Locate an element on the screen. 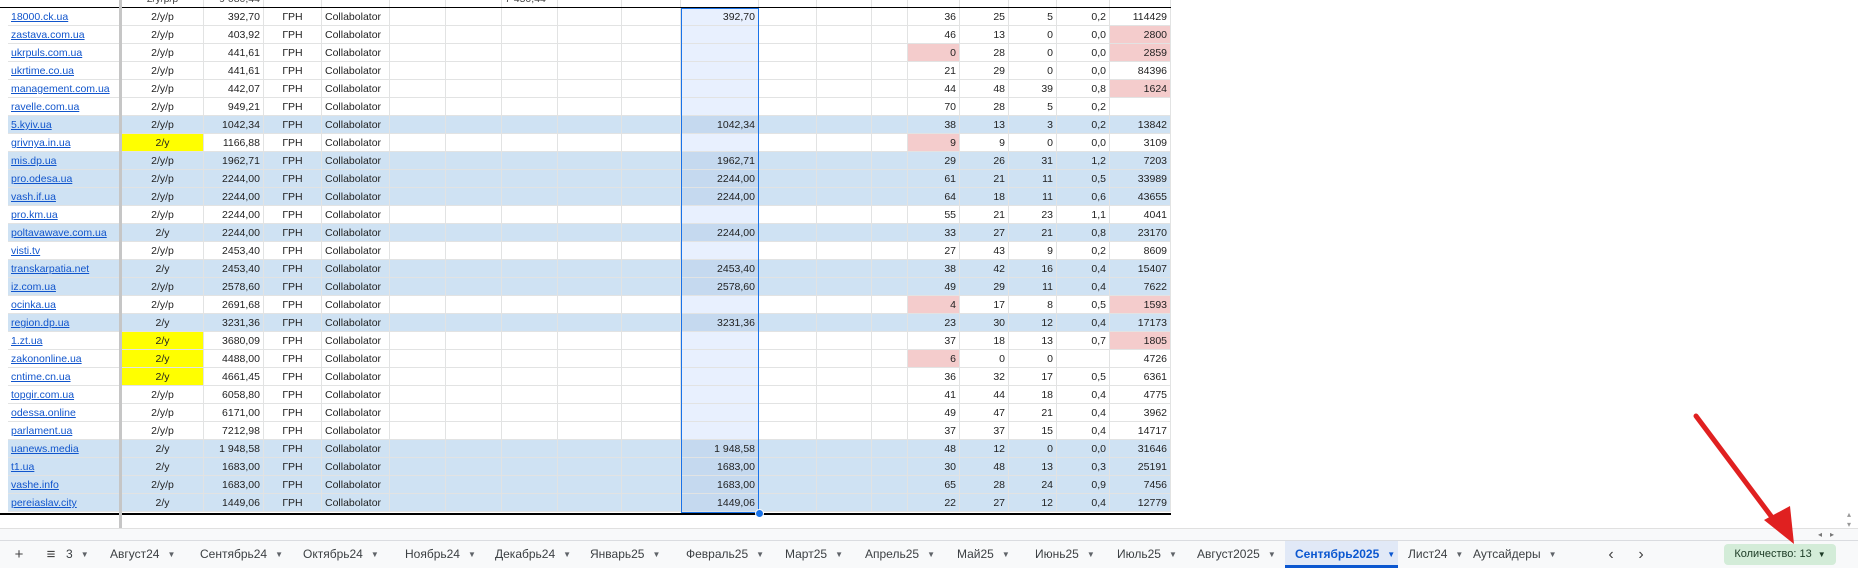 The image size is (1858, 568). site-cell: t1.ua is located at coordinates (64, 467).